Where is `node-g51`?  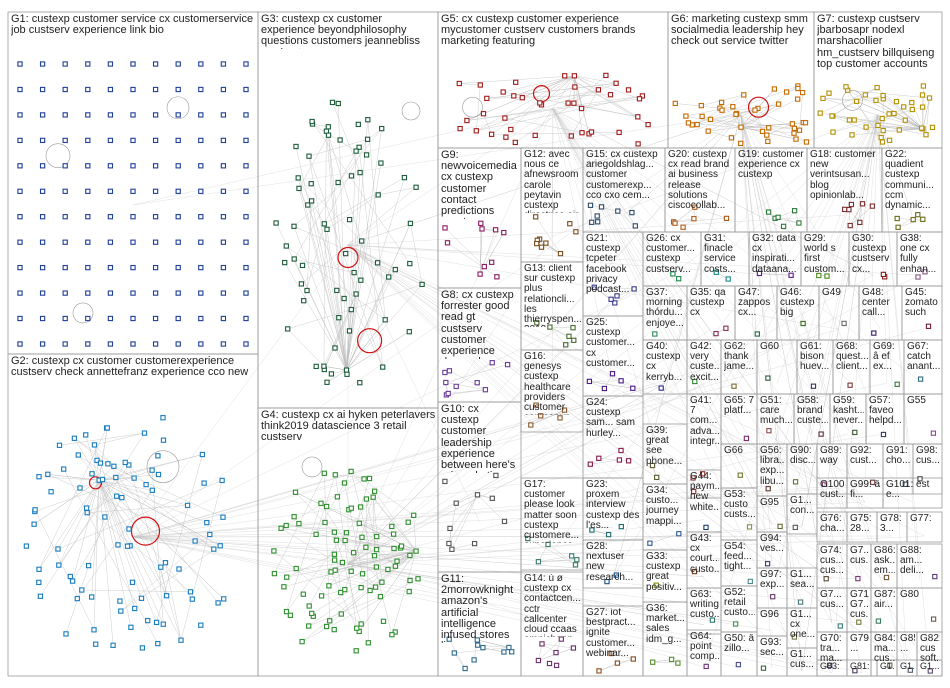
node-g51 is located at coordinates (769, 431).